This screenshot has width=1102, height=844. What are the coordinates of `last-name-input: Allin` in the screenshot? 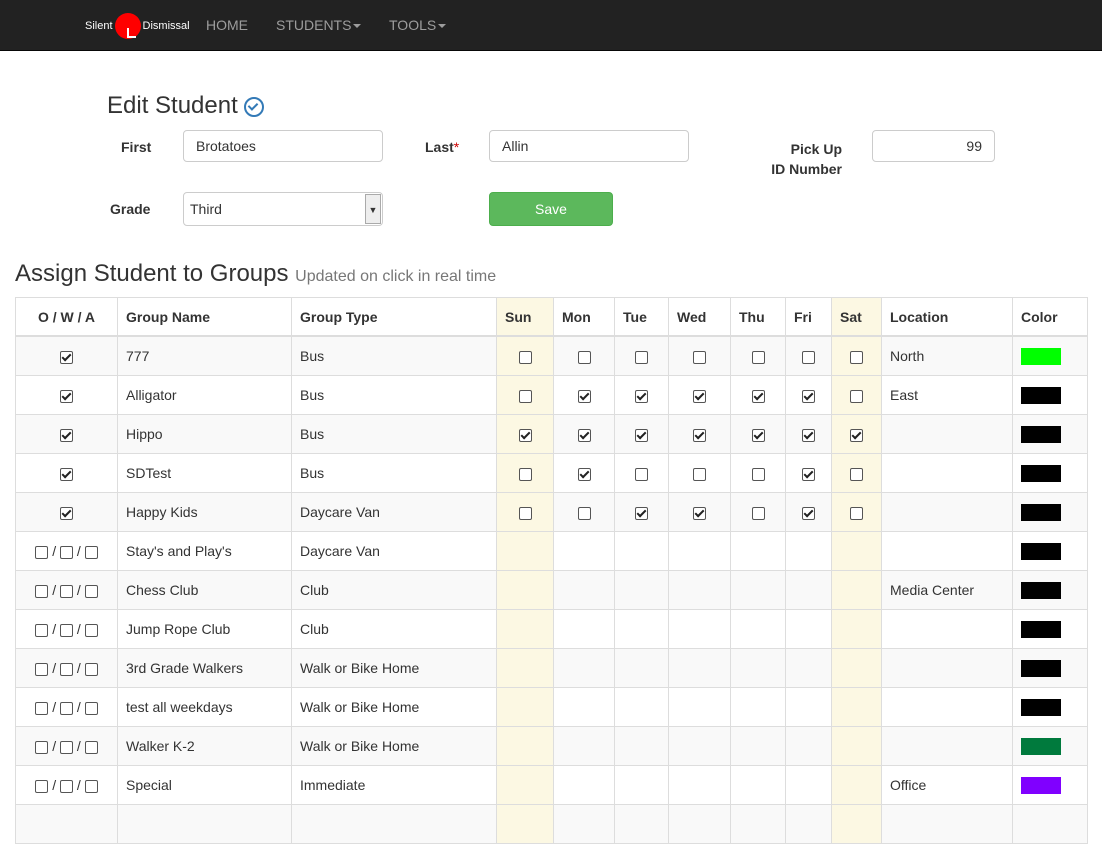 It's located at (589, 146).